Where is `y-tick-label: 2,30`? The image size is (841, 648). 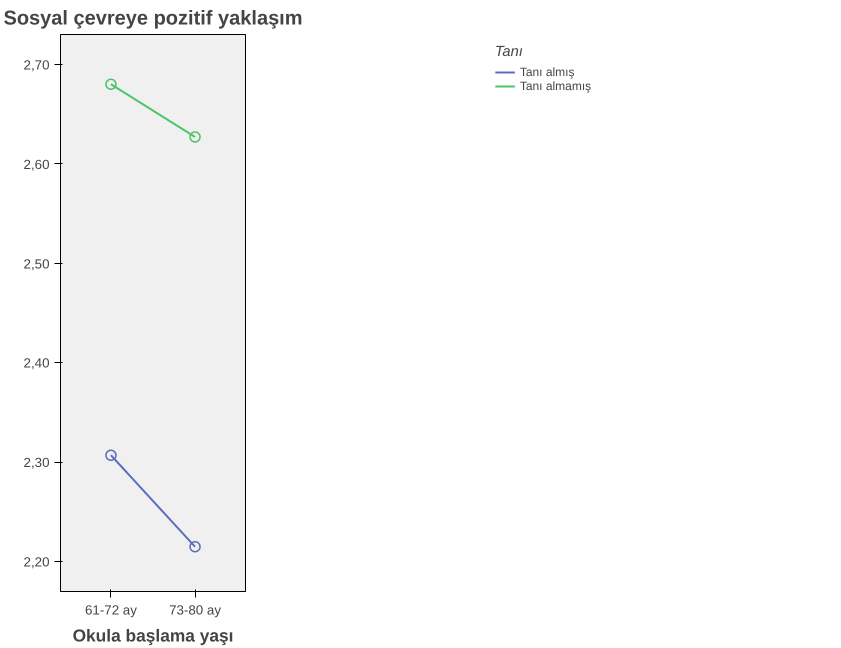
y-tick-label: 2,30 is located at coordinates (37, 462).